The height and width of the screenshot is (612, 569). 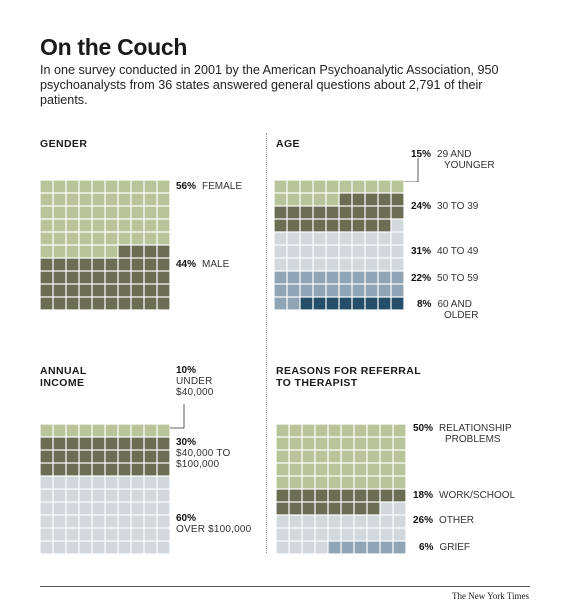 I want to click on gender-waffle-chart, so click(x=105, y=245).